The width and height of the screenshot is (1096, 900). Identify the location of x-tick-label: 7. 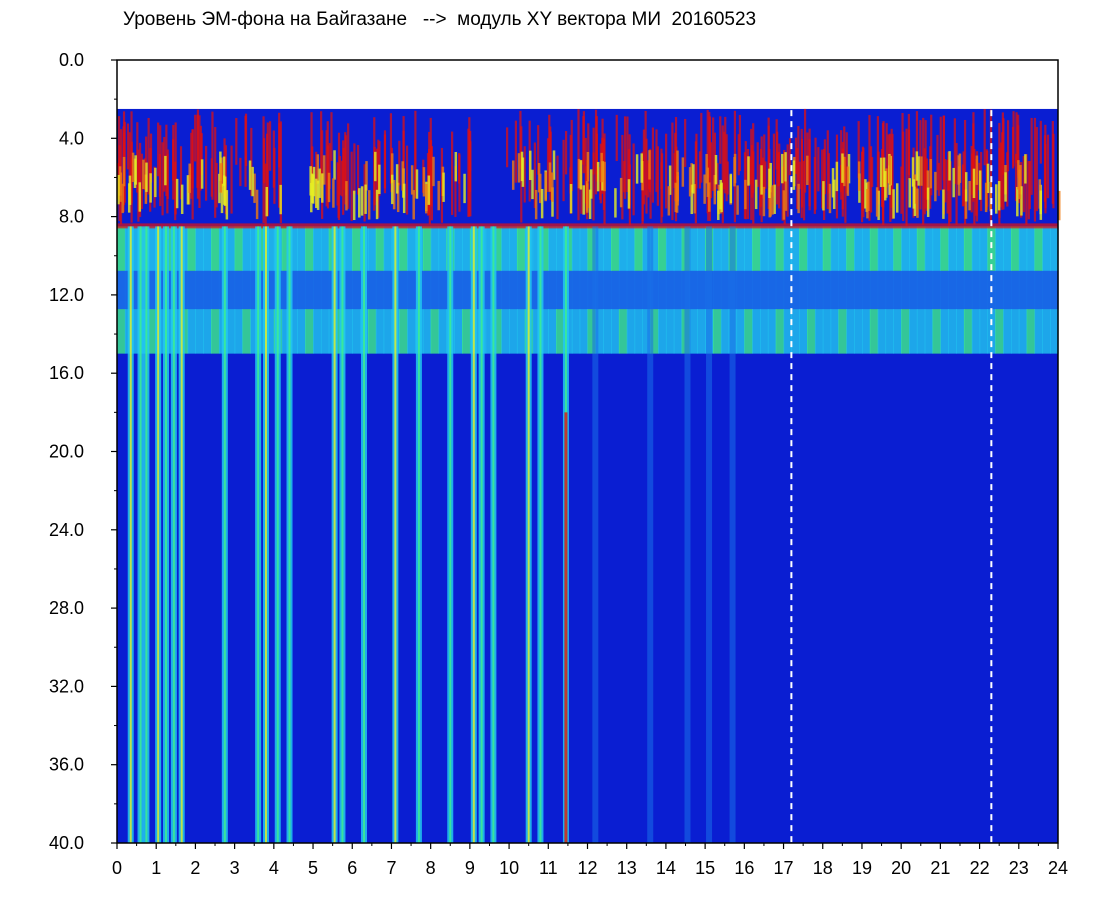
(391, 868).